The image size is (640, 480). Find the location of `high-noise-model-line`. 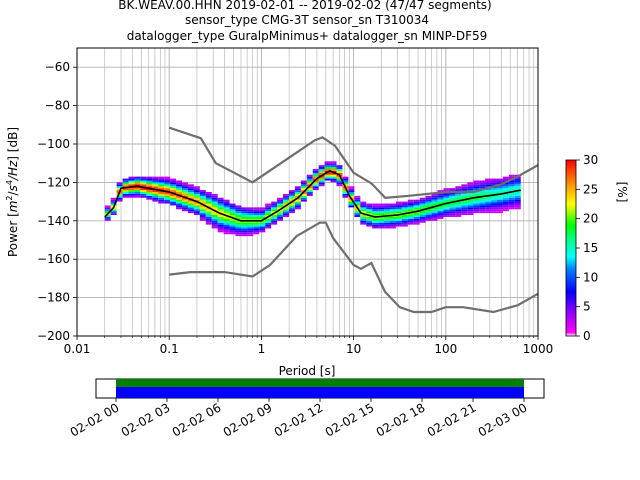

high-noise-model-line is located at coordinates (353, 162).